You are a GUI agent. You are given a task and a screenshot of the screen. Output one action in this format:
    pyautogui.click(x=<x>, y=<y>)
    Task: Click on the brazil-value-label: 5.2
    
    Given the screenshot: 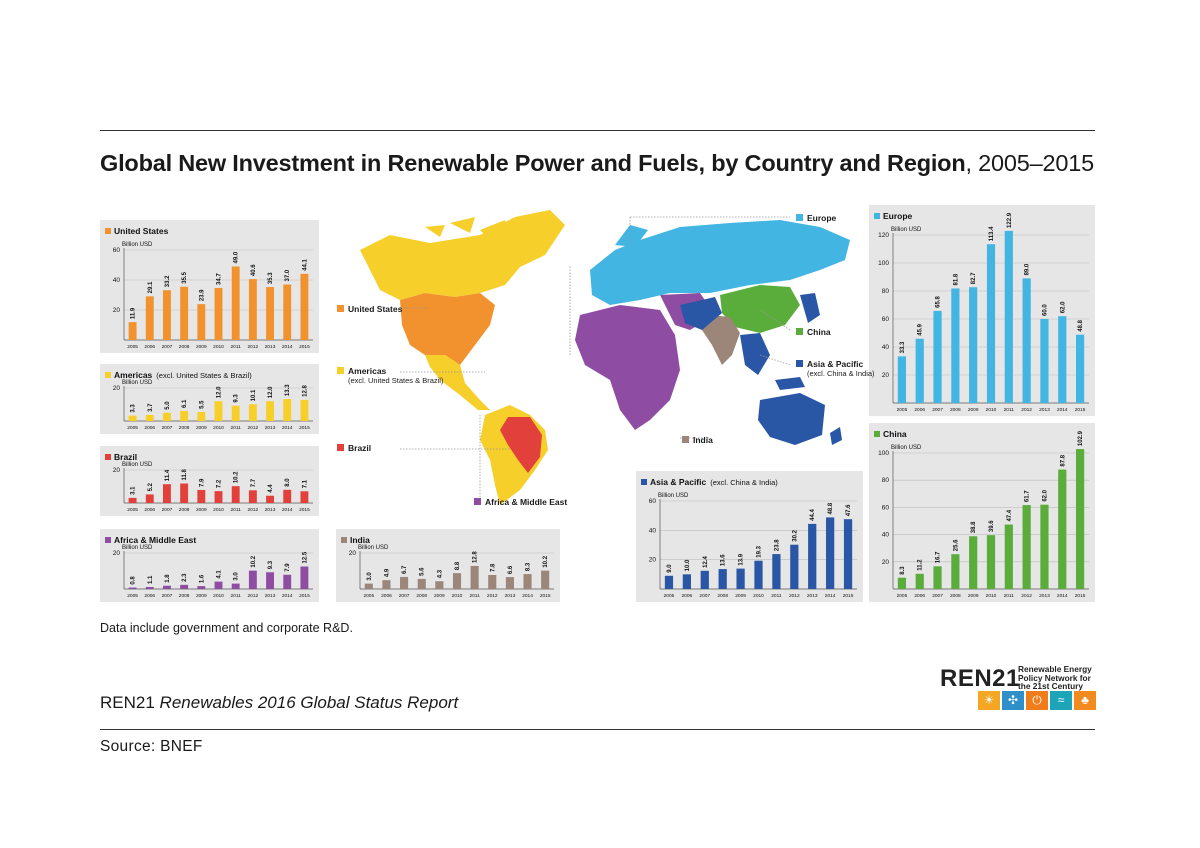 What is the action you would take?
    pyautogui.click(x=151, y=486)
    